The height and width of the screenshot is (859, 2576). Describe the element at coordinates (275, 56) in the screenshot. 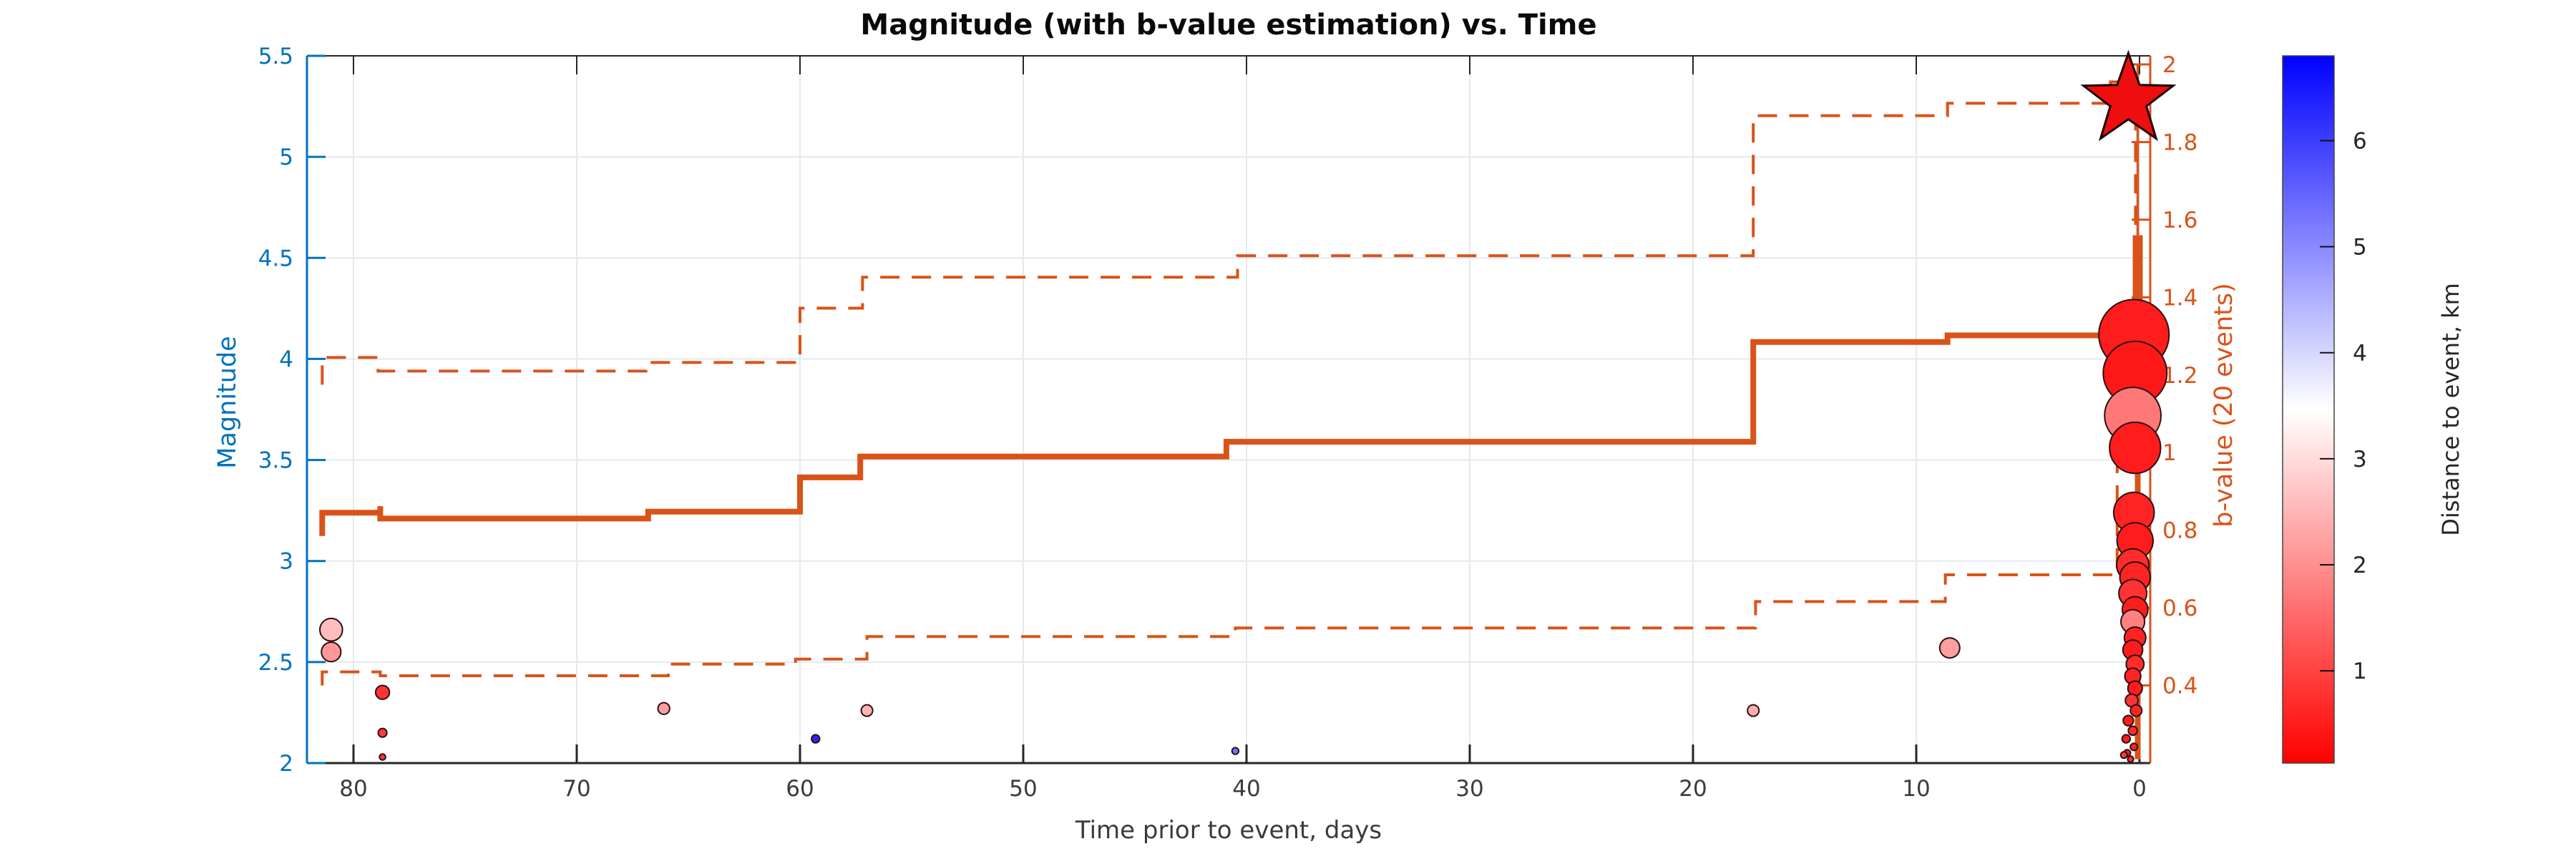

I see `tick-label-magnitude: 5.5` at that location.